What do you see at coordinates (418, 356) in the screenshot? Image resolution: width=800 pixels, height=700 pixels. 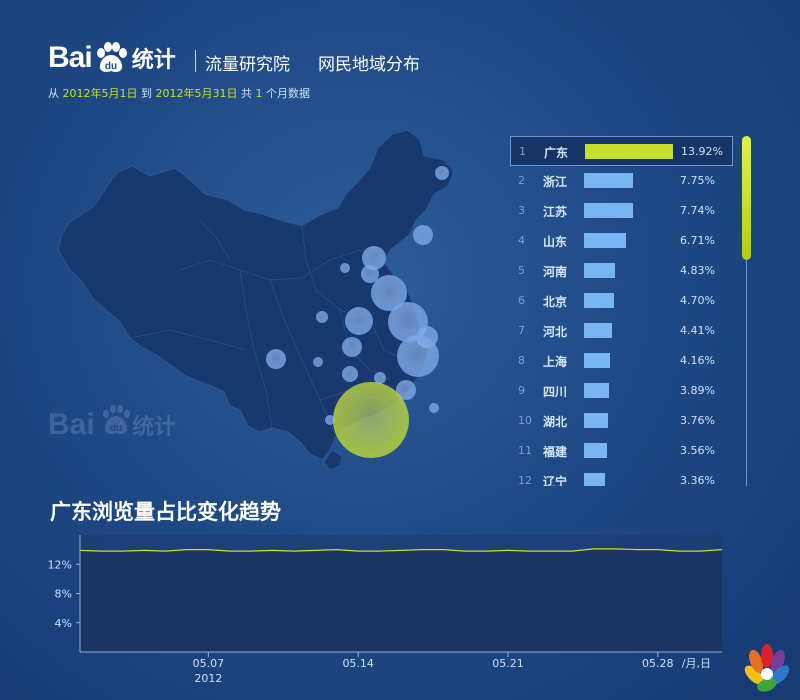 I see `bubble-zhejiang` at bounding box center [418, 356].